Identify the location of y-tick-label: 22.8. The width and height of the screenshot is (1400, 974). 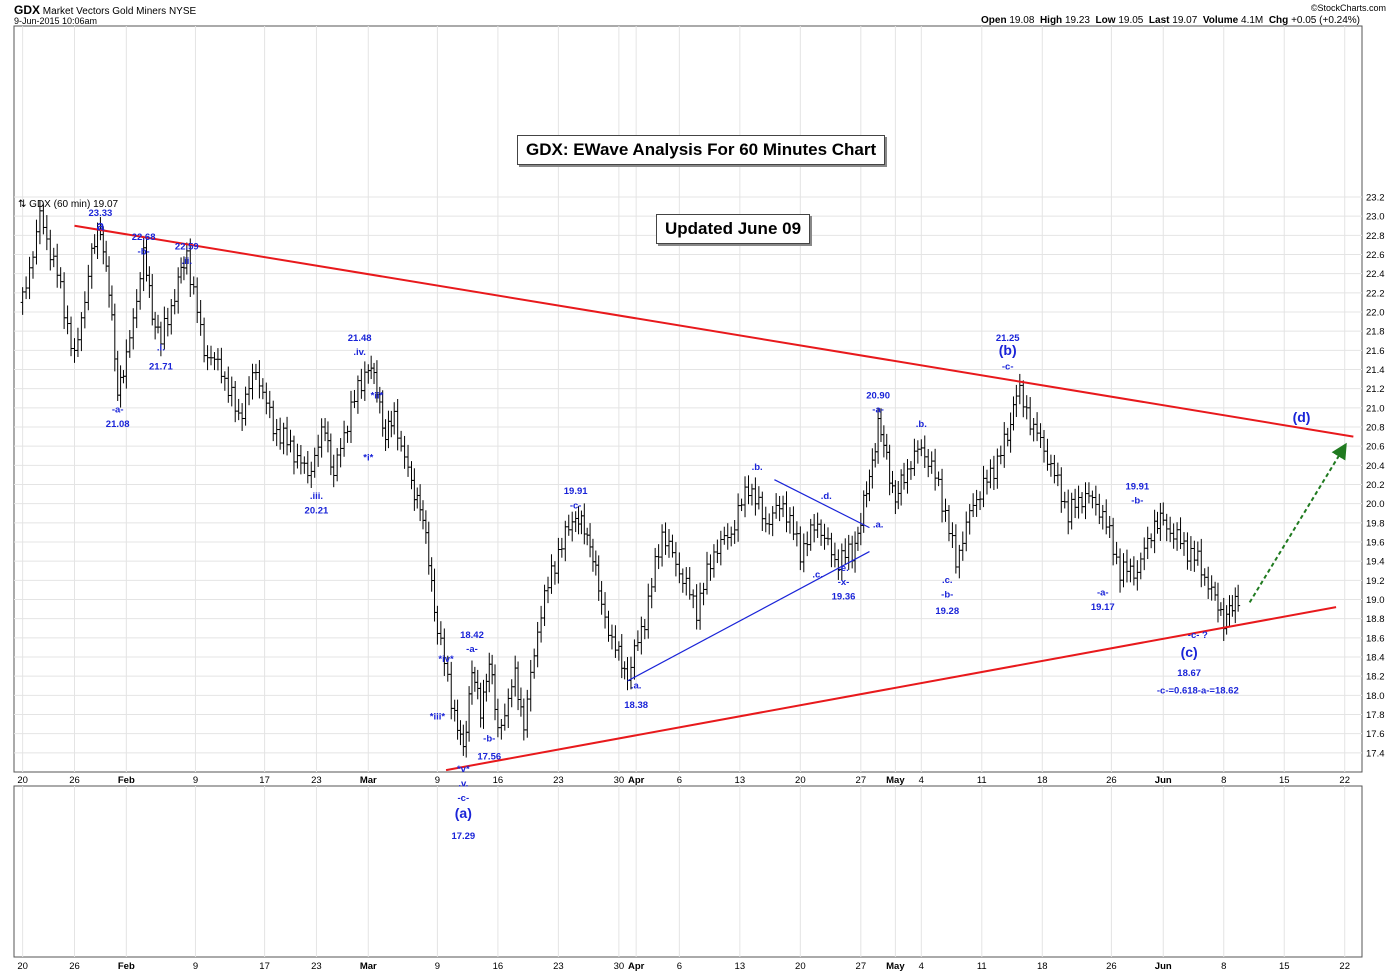
(1375, 236).